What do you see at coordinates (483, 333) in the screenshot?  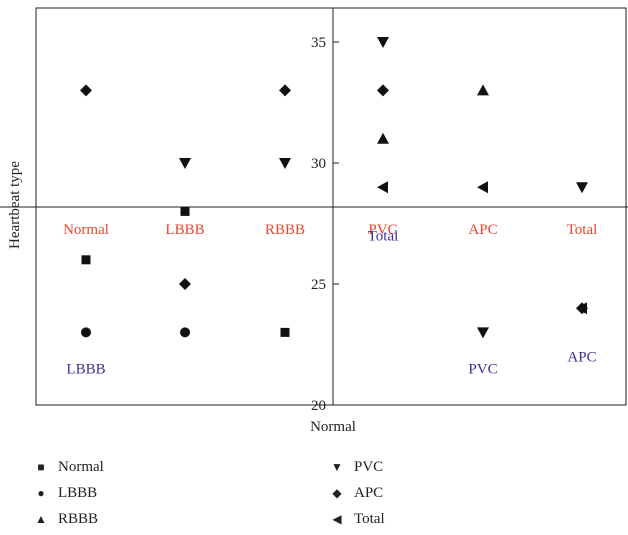 I see `point-pvc-apc` at bounding box center [483, 333].